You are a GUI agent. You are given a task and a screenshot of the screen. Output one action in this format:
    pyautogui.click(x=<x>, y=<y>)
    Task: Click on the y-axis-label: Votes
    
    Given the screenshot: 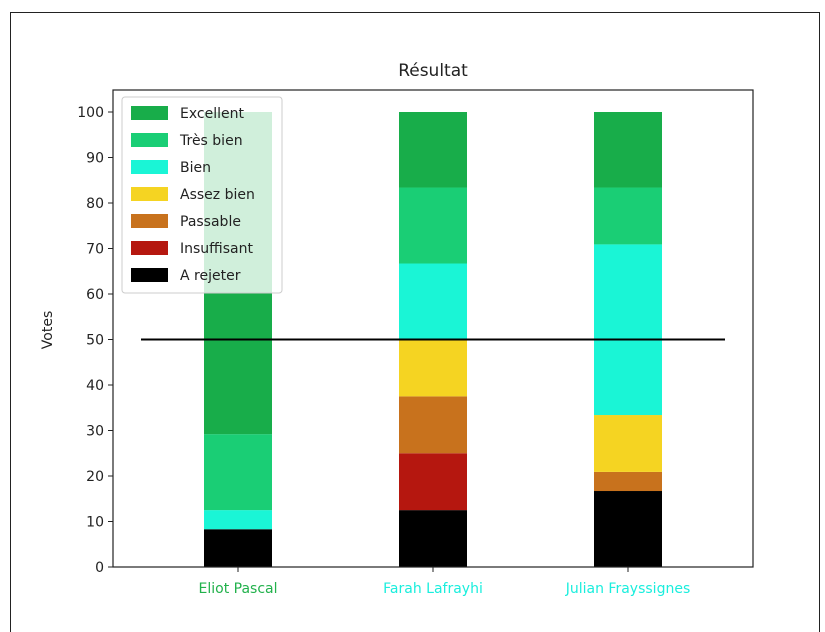 What is the action you would take?
    pyautogui.click(x=48, y=330)
    